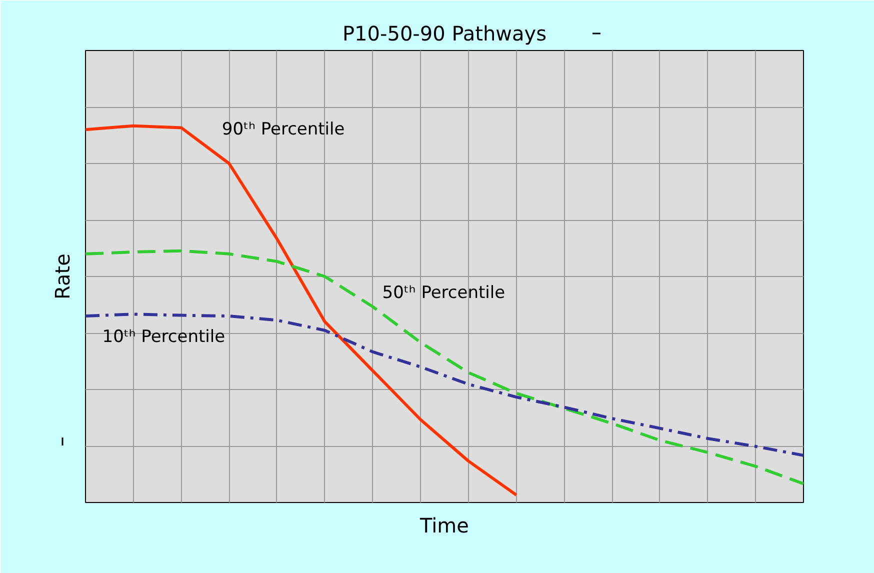 The width and height of the screenshot is (874, 573). Describe the element at coordinates (283, 130) in the screenshot. I see `series-label: 90ᵗʰ Percentile` at that location.